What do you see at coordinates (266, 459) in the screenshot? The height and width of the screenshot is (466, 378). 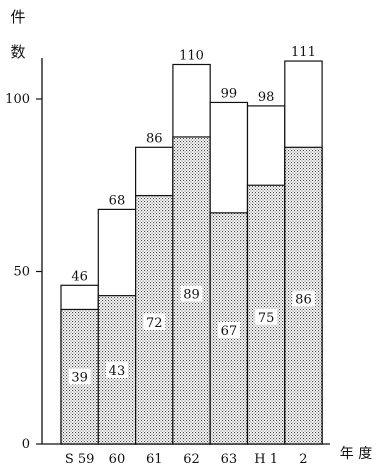 I see `x-tick-label: H 1` at bounding box center [266, 459].